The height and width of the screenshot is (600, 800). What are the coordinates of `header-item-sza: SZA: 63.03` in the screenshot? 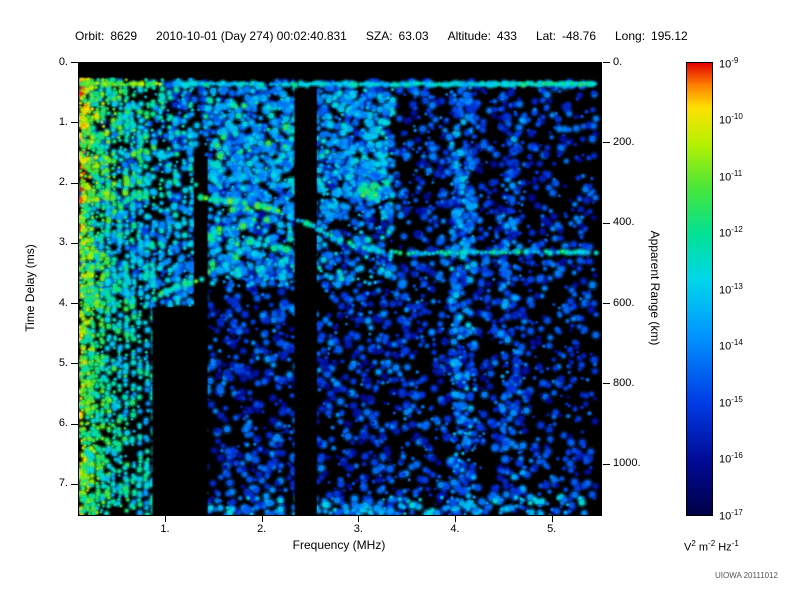 It's located at (397, 36).